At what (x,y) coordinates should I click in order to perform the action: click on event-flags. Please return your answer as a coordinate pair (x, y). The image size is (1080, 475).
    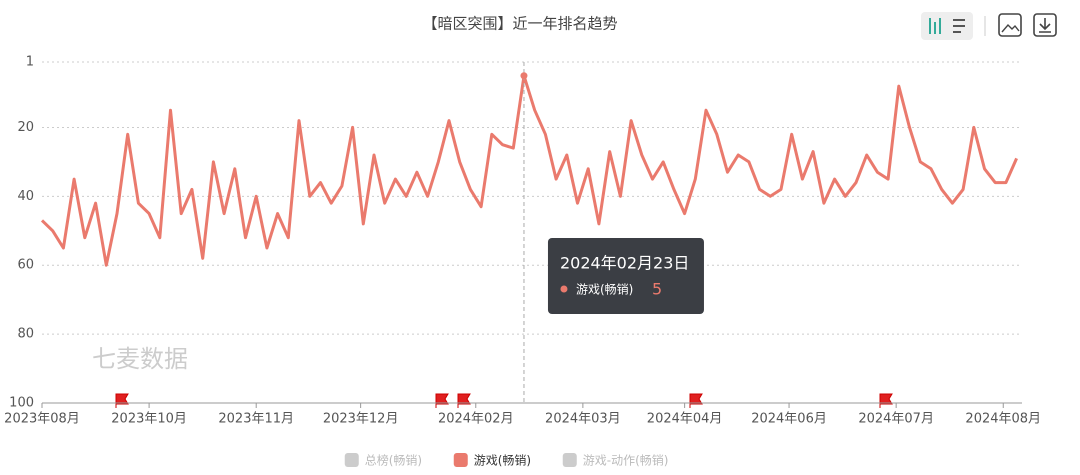
    Looking at the image, I should click on (504, 400).